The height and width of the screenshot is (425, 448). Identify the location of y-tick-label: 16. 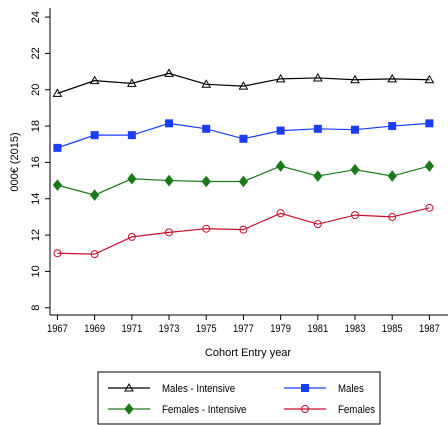
(36, 162).